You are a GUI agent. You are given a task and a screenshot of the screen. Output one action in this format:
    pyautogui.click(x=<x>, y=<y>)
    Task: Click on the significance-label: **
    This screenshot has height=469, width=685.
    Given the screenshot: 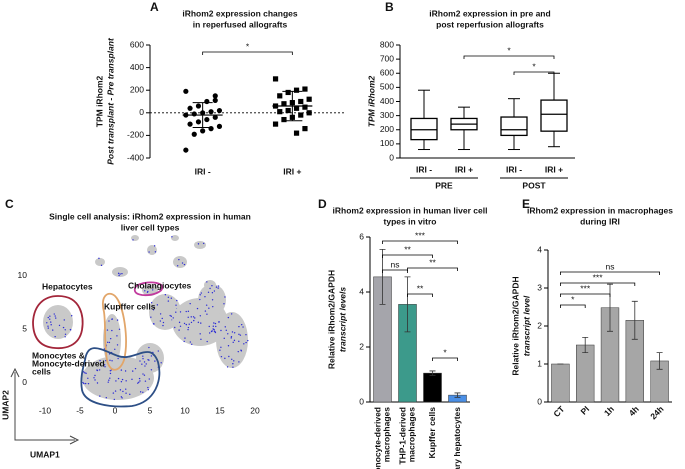 What is the action you would take?
    pyautogui.click(x=407, y=249)
    